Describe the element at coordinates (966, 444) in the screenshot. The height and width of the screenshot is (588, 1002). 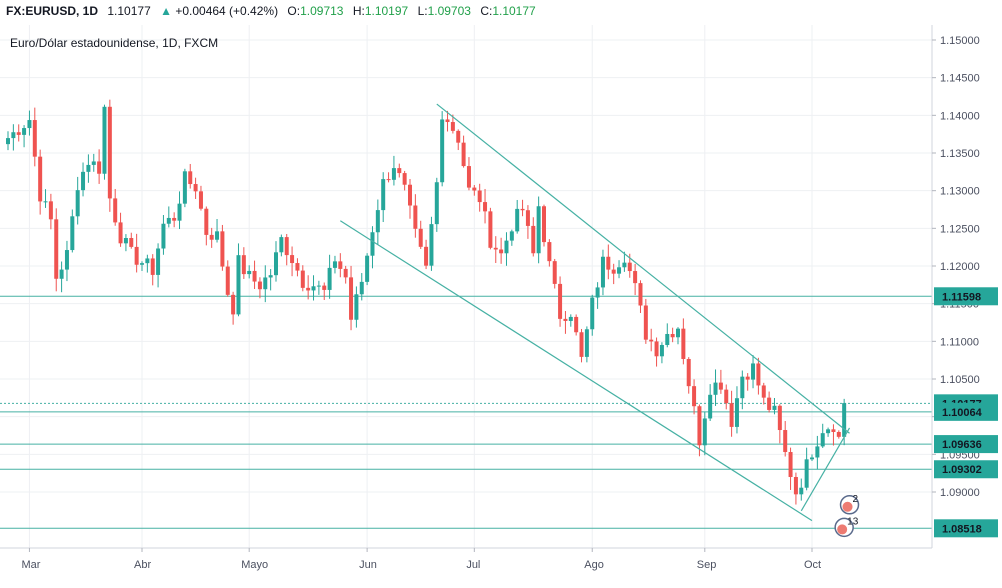
I see `level-109636-label-bg` at that location.